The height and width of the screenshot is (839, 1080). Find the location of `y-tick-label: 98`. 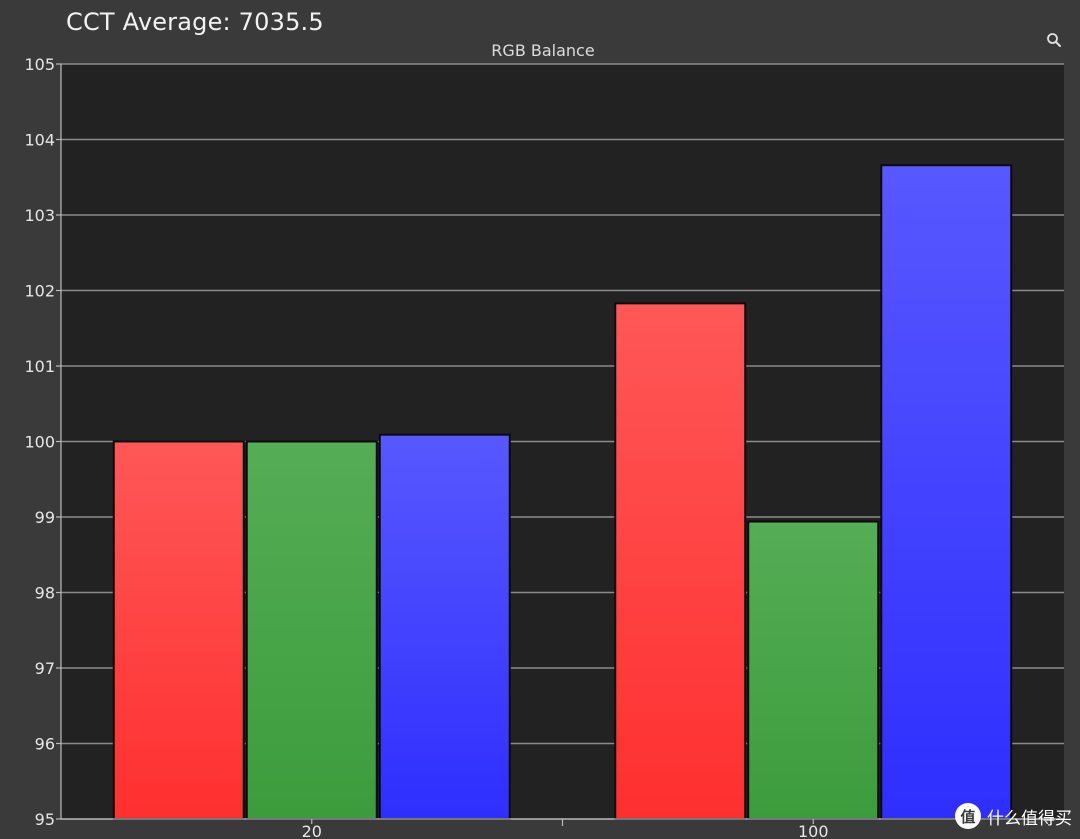

y-tick-label: 98 is located at coordinates (45, 593).